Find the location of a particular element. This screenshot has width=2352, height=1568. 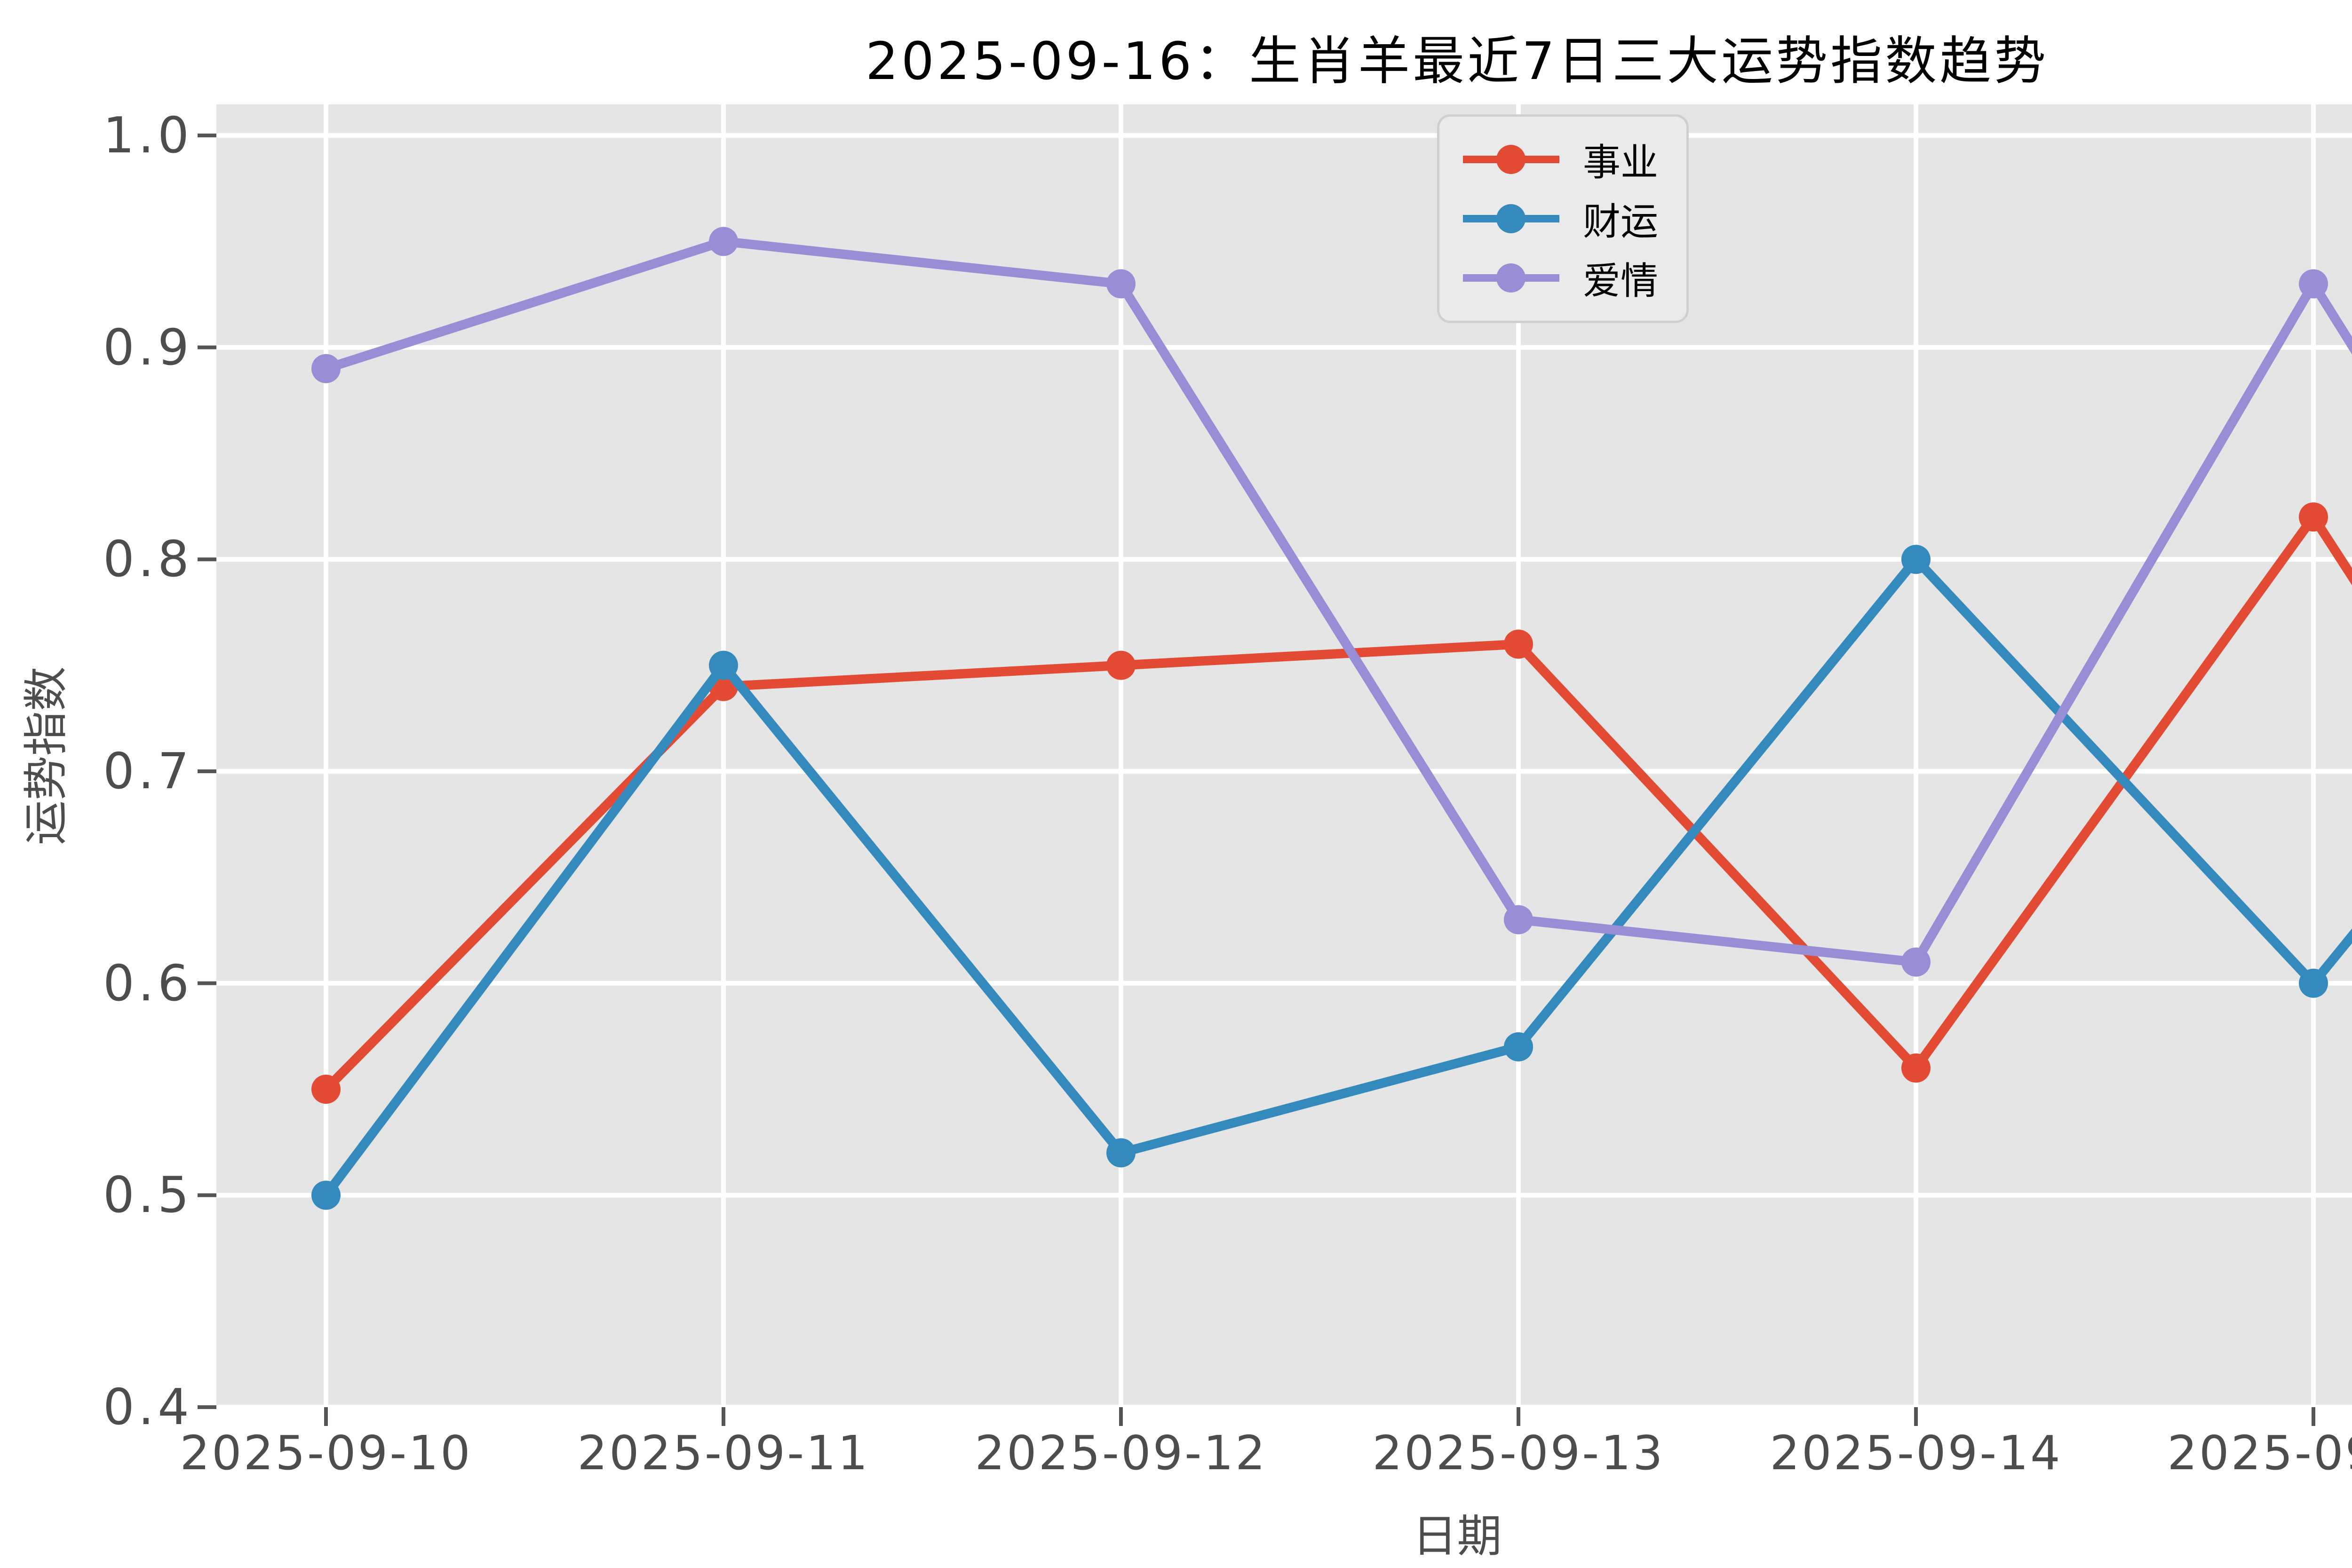

y-tick-label: 0.5 is located at coordinates (148, 1195).